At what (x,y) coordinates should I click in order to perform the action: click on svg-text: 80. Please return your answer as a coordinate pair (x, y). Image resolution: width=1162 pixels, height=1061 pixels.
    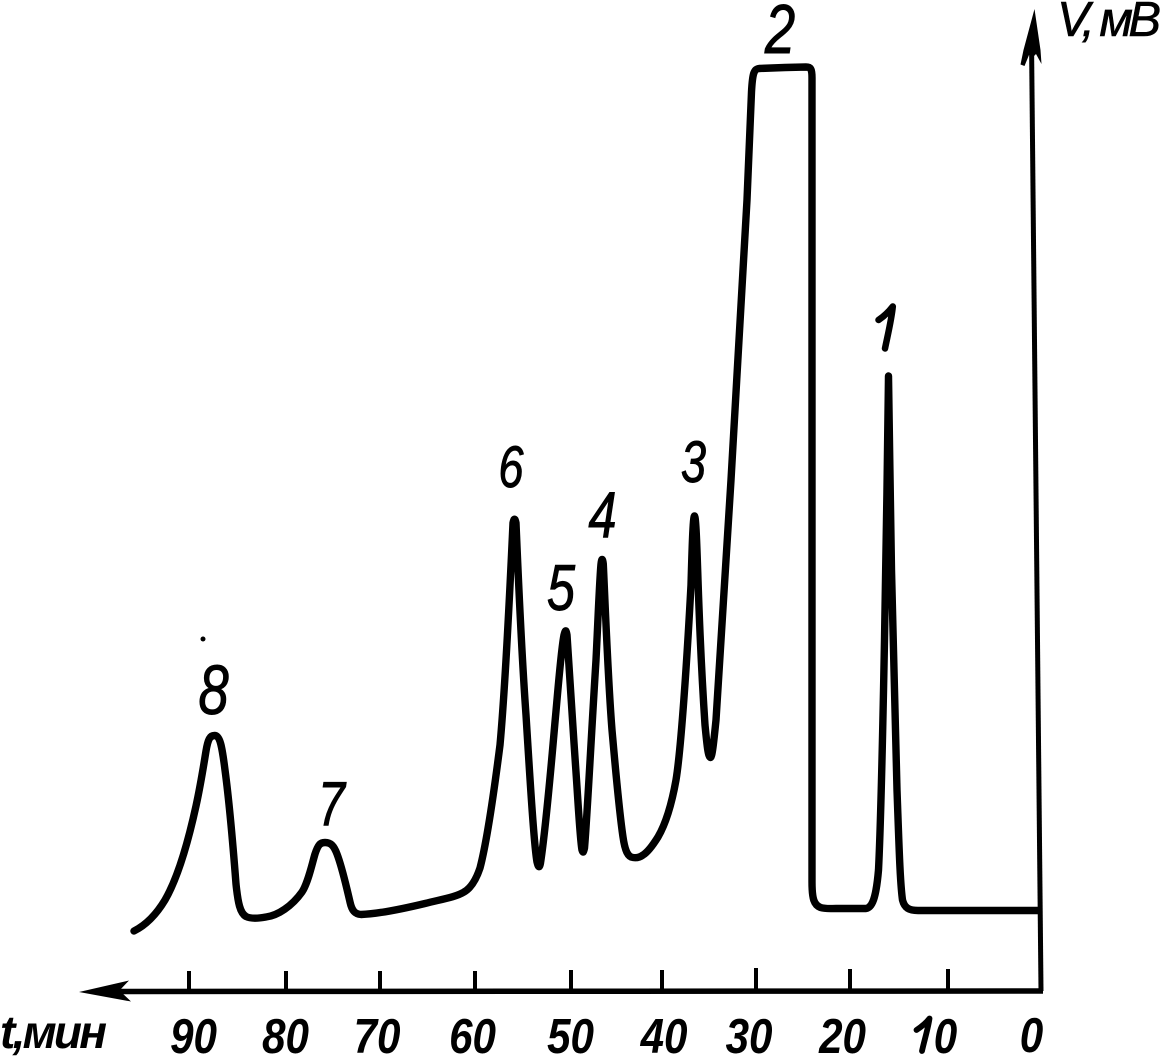
    Looking at the image, I should click on (285, 1035).